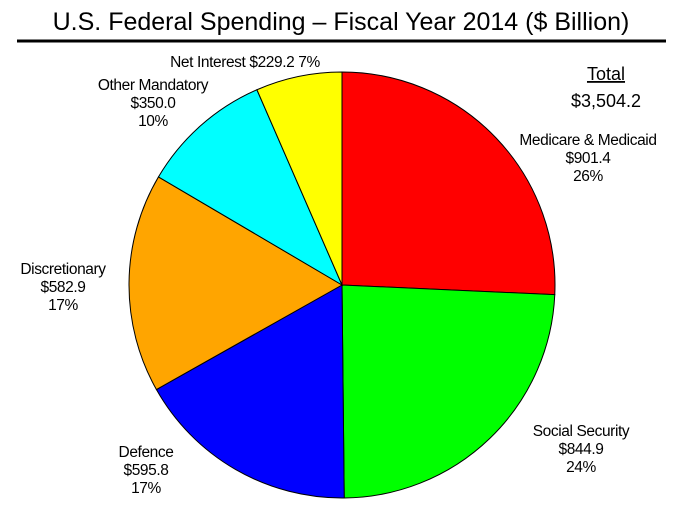  Describe the element at coordinates (62, 287) in the screenshot. I see `slice-label-discretionary-value: $582.9` at that location.